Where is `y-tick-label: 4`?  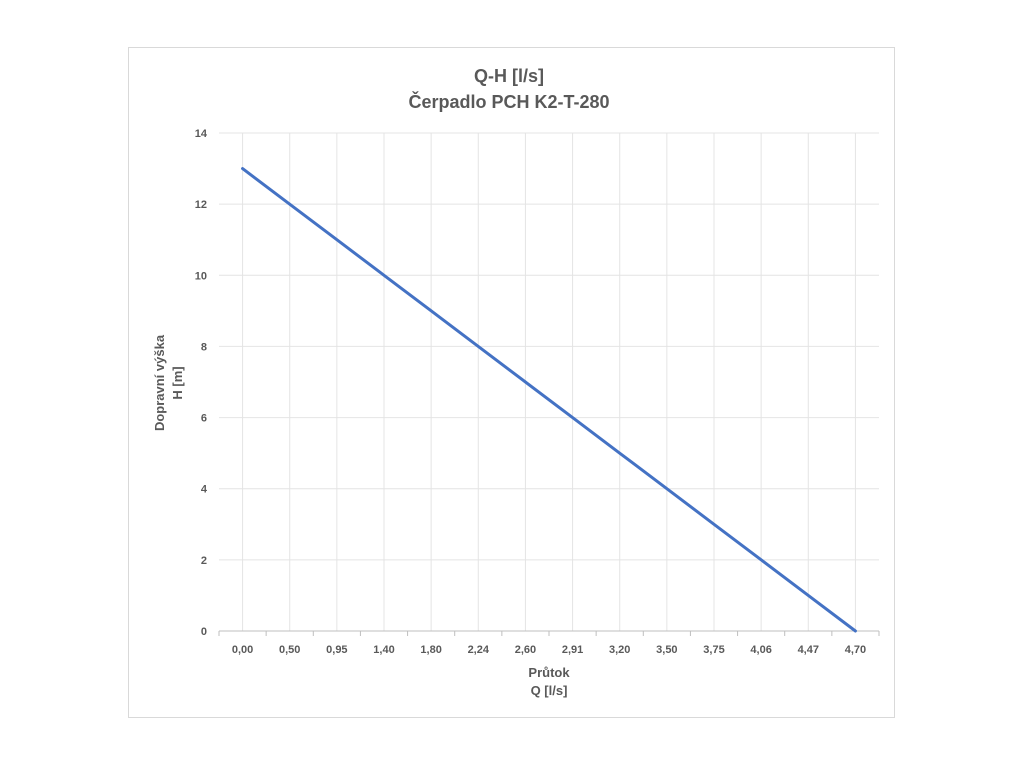
y-tick-label: 4 is located at coordinates (204, 490).